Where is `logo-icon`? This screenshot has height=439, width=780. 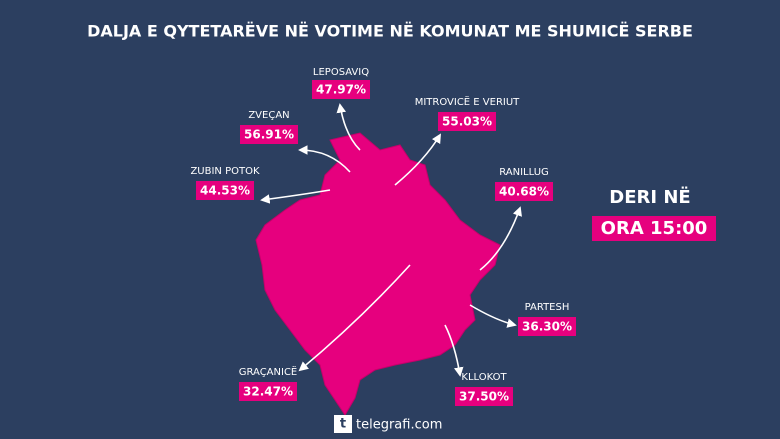
logo-icon is located at coordinates (343, 424).